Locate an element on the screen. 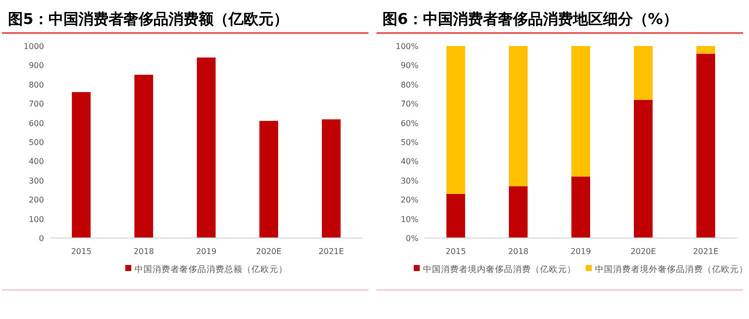  y-tick-label: 100 is located at coordinates (36, 219).